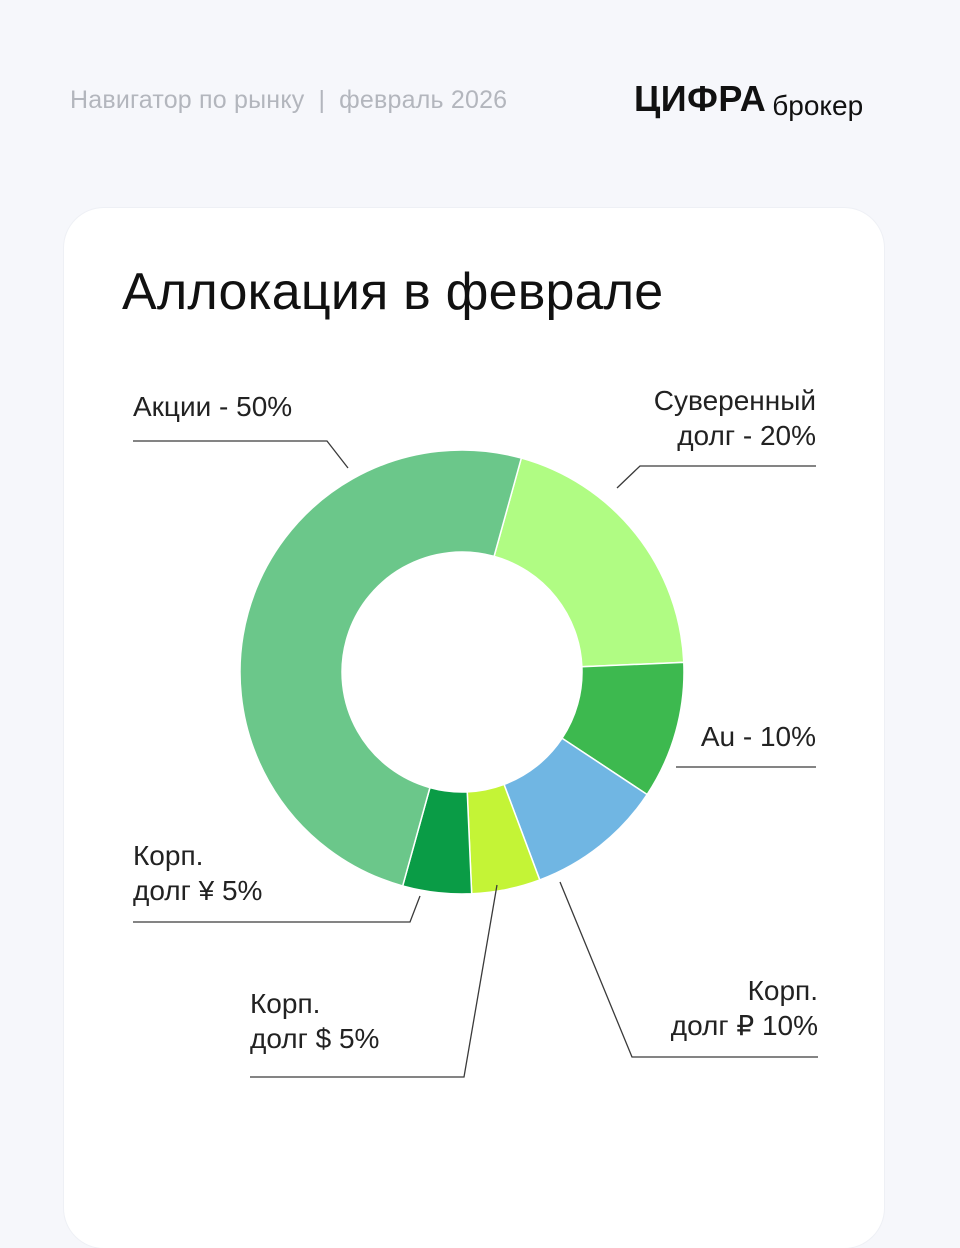 Image resolution: width=960 pixels, height=1248 pixels. What do you see at coordinates (187, 100) in the screenshot?
I see `report-series: Навигатор по рынку` at bounding box center [187, 100].